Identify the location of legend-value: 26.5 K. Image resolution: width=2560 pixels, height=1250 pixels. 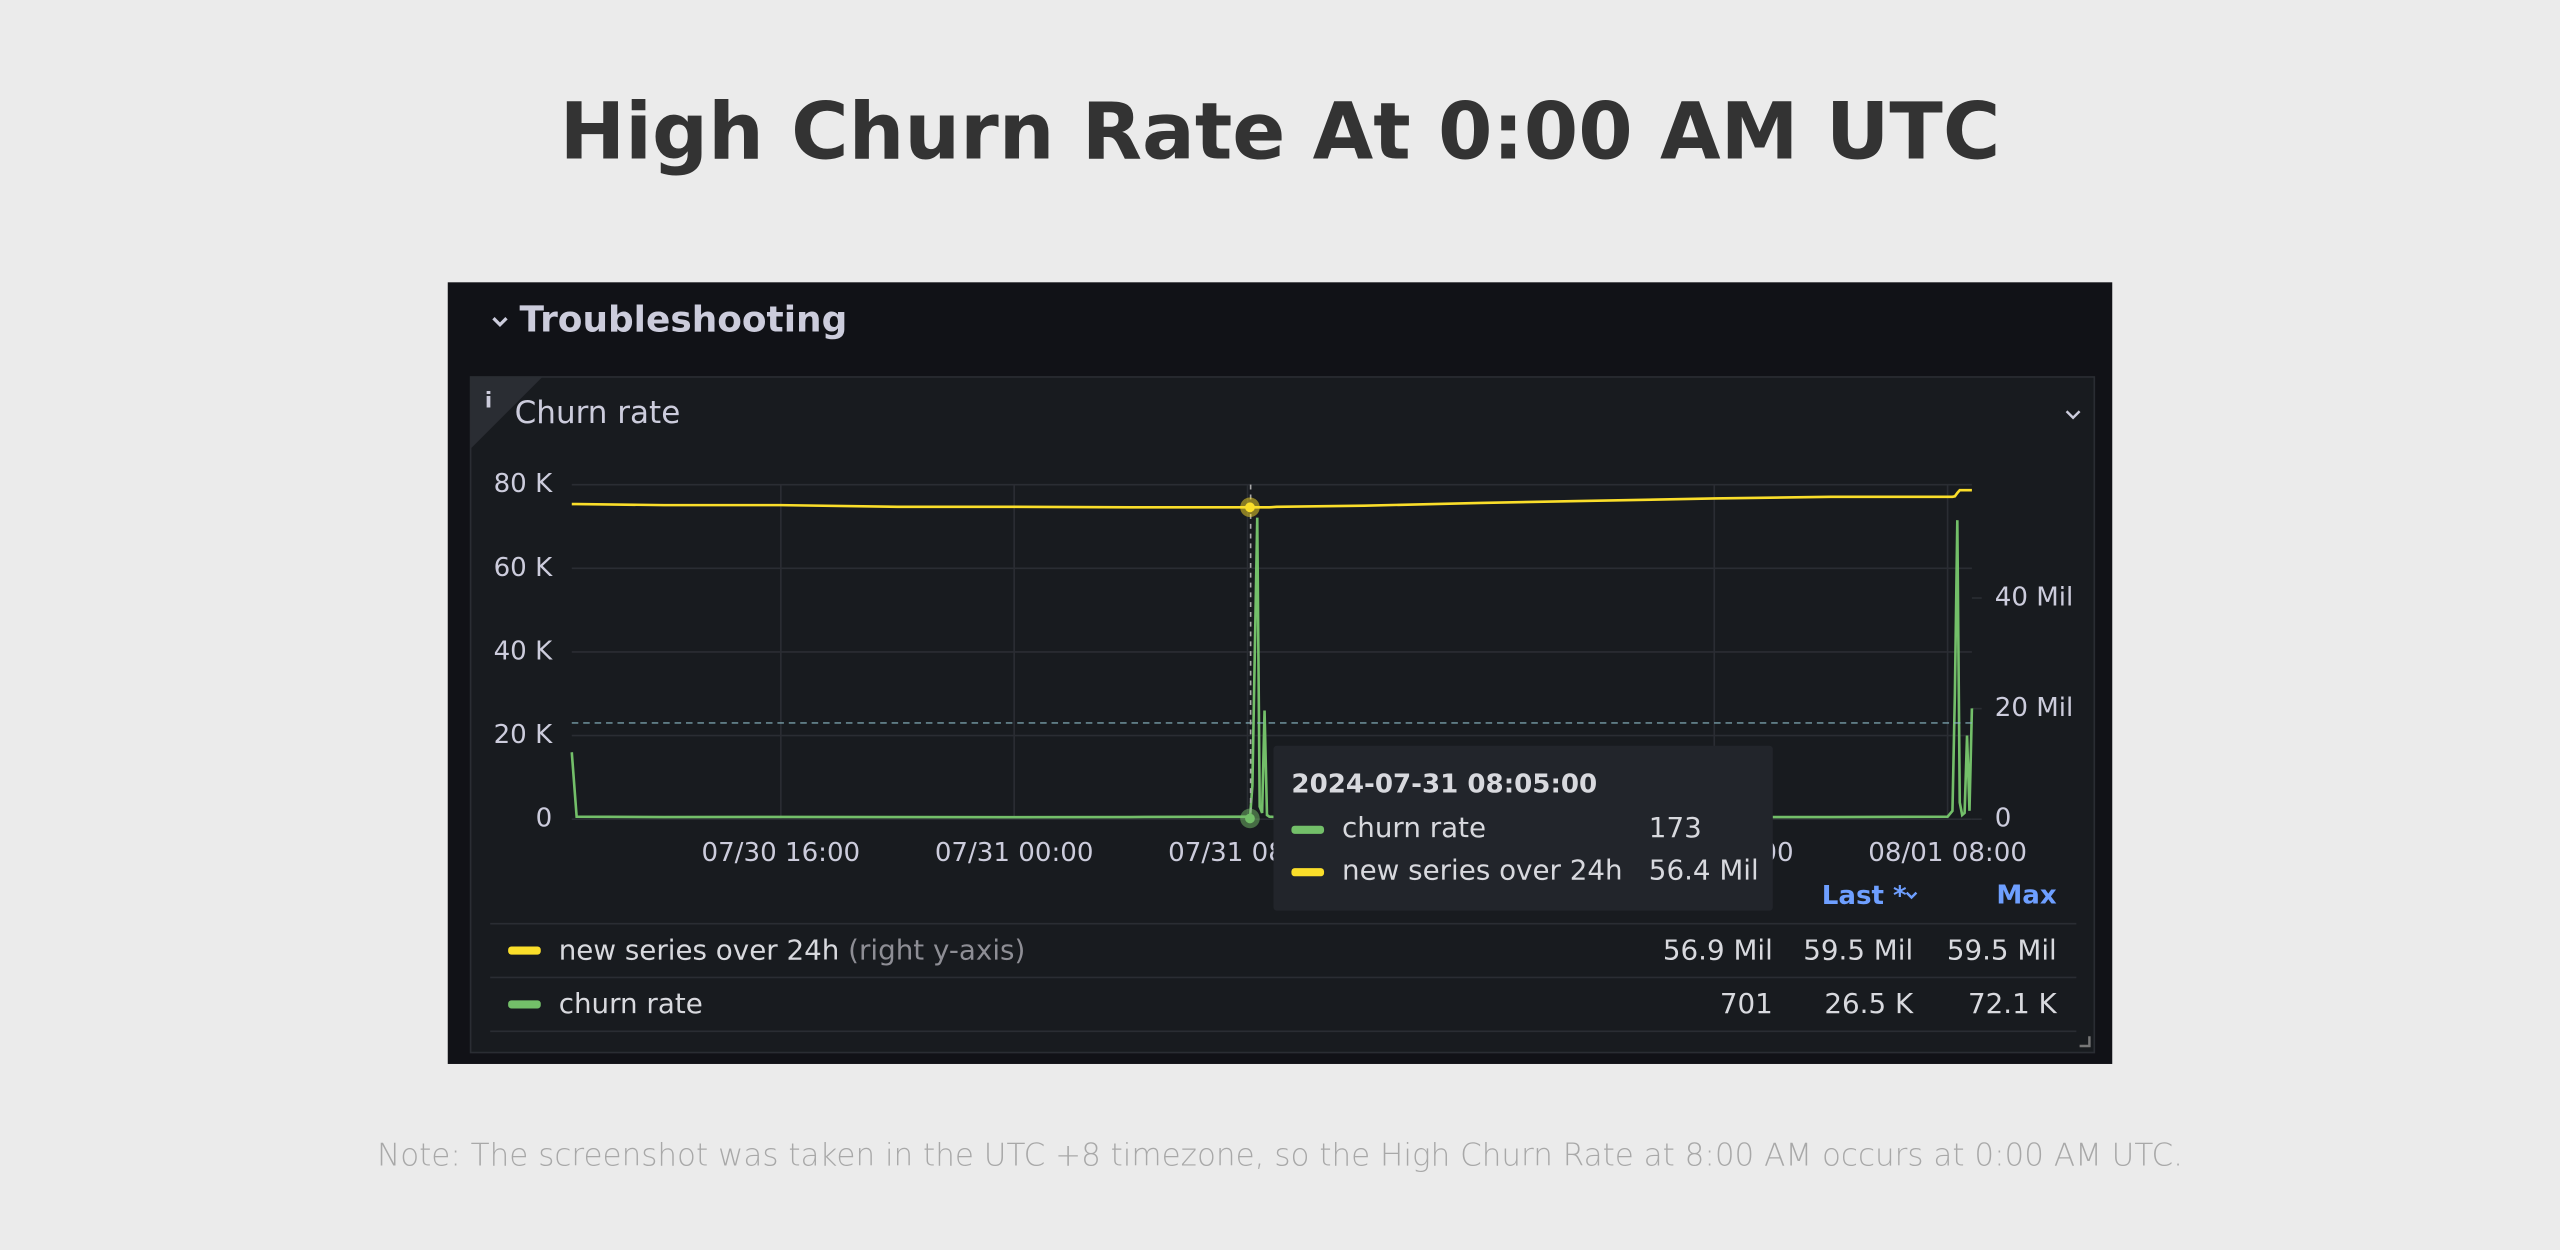
(1869, 1003).